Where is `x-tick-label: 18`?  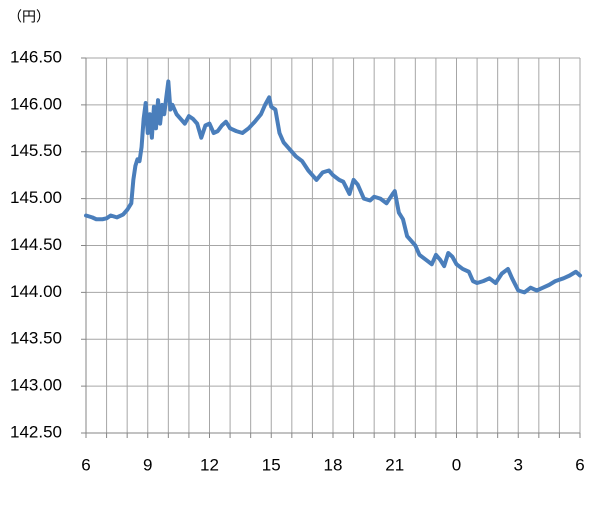 x-tick-label: 18 is located at coordinates (333, 464).